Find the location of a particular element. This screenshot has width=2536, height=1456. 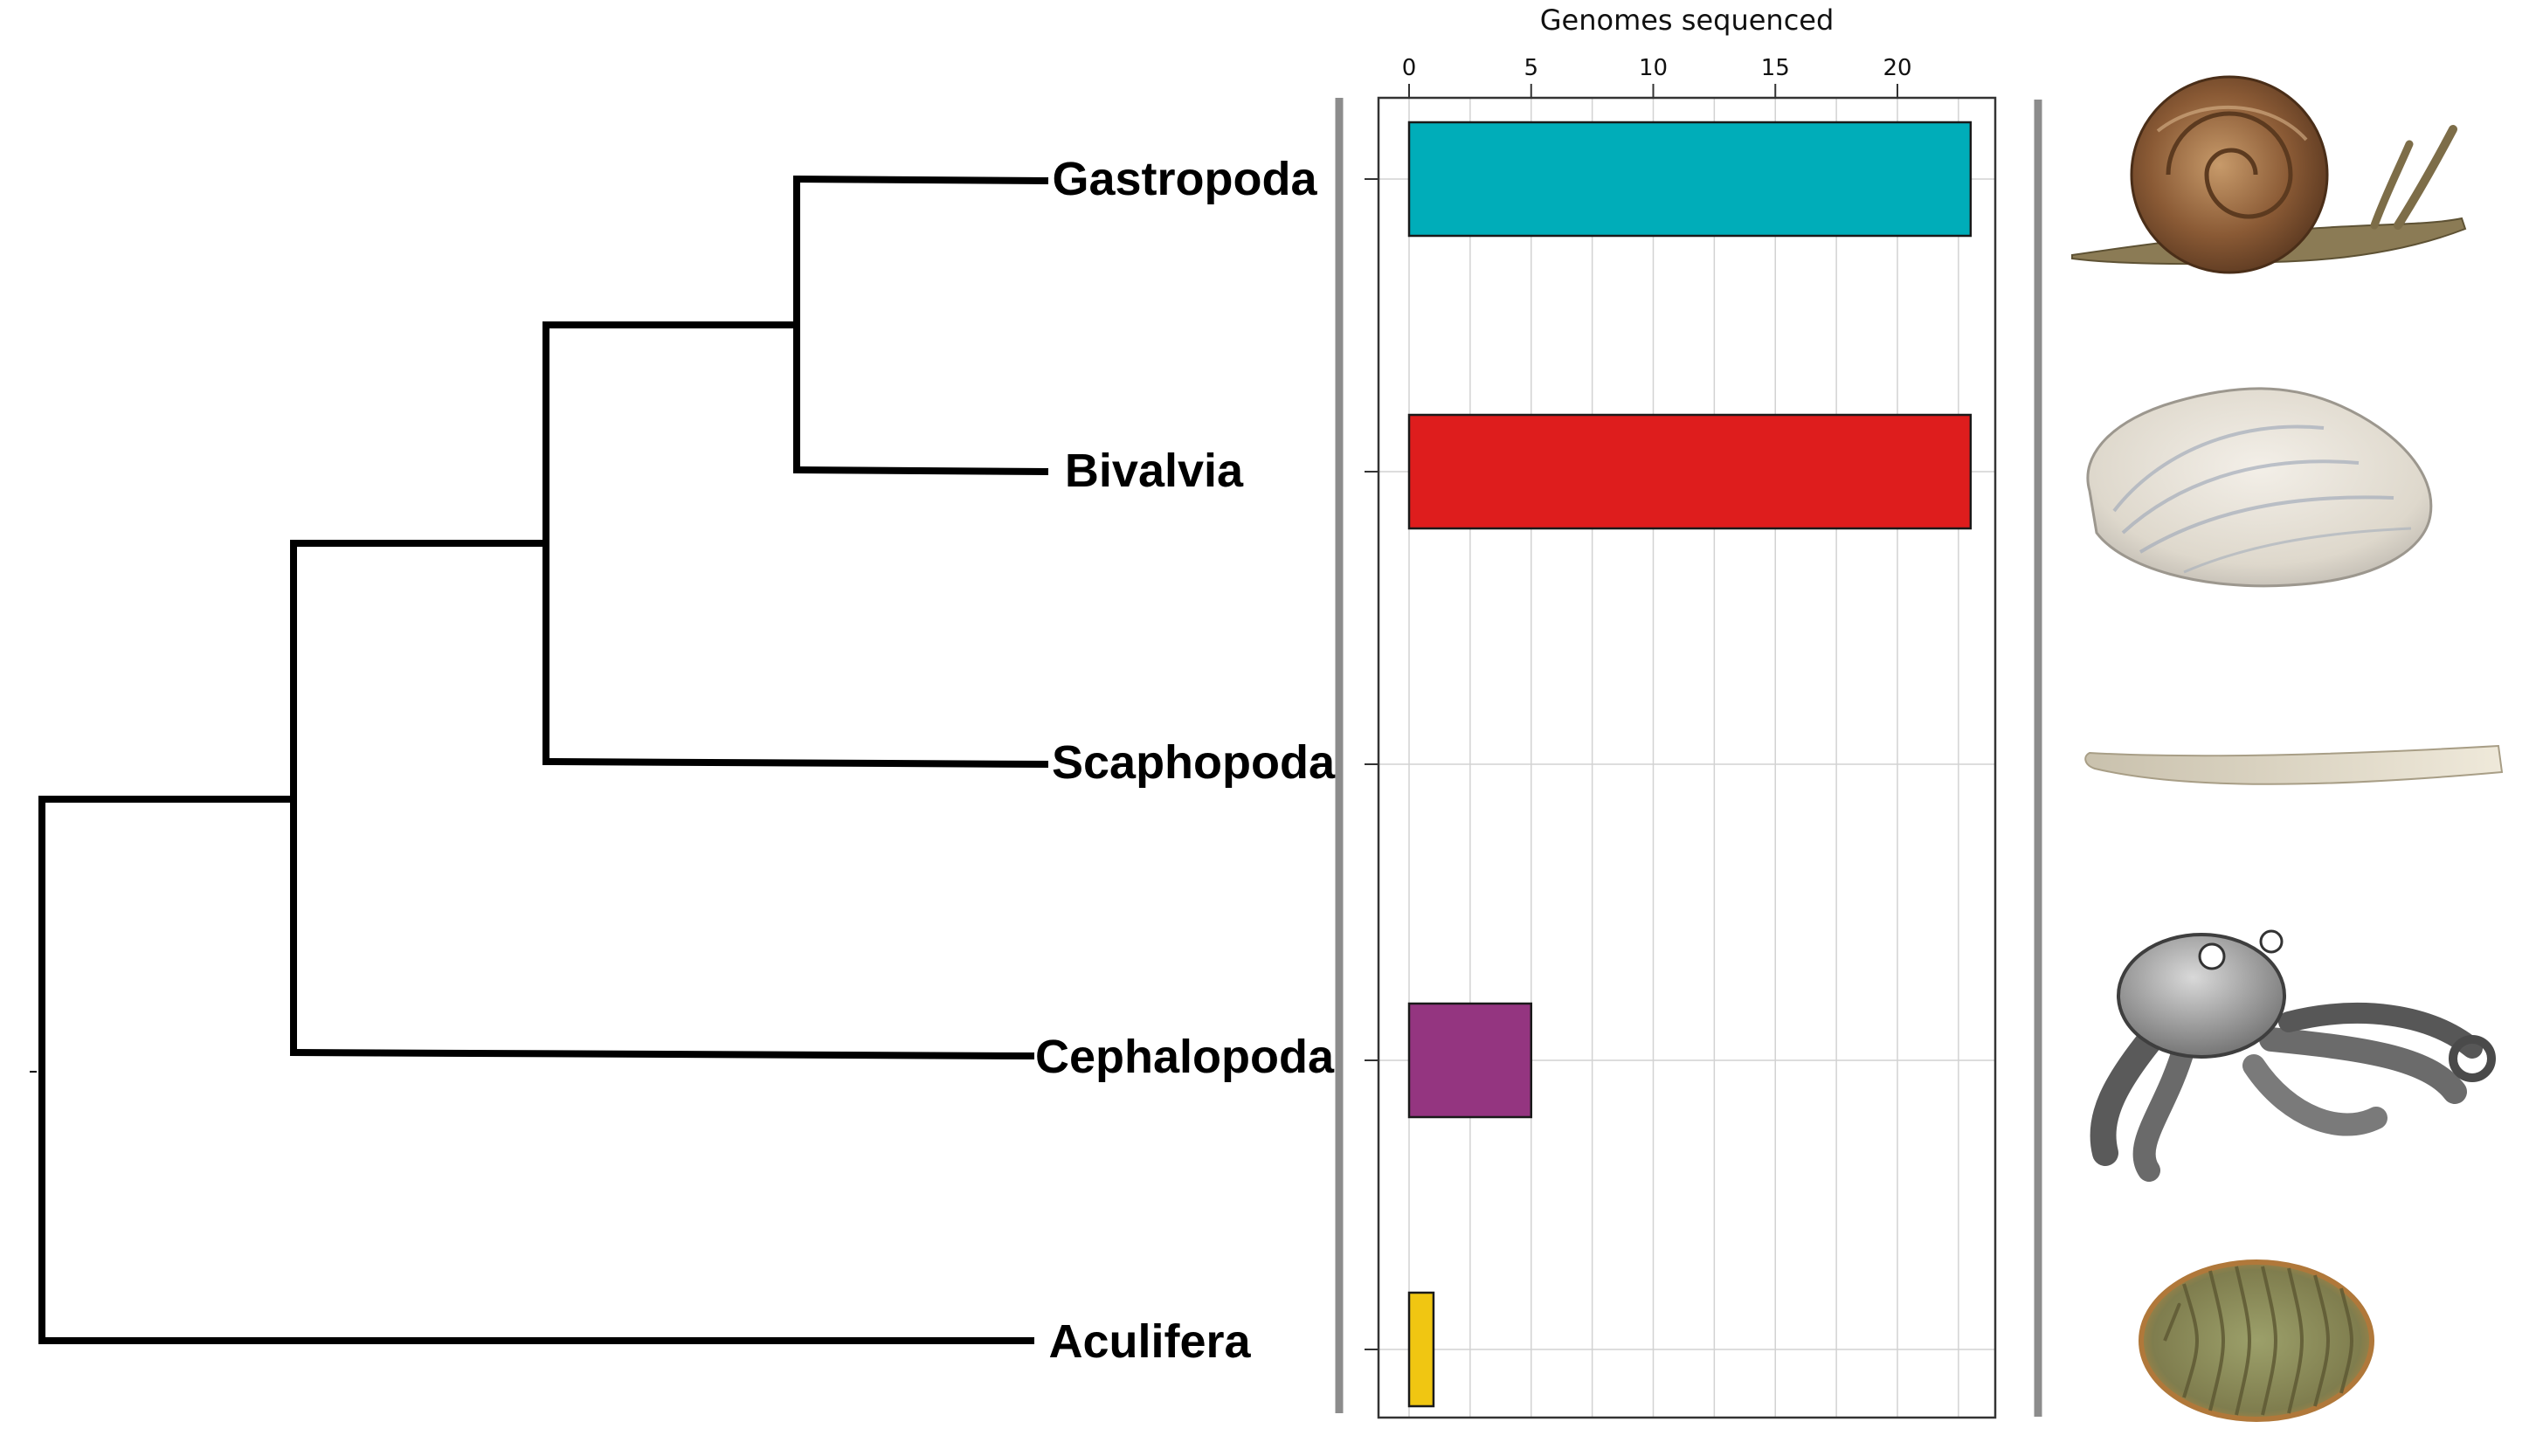

clam-illustration is located at coordinates (2260, 487).